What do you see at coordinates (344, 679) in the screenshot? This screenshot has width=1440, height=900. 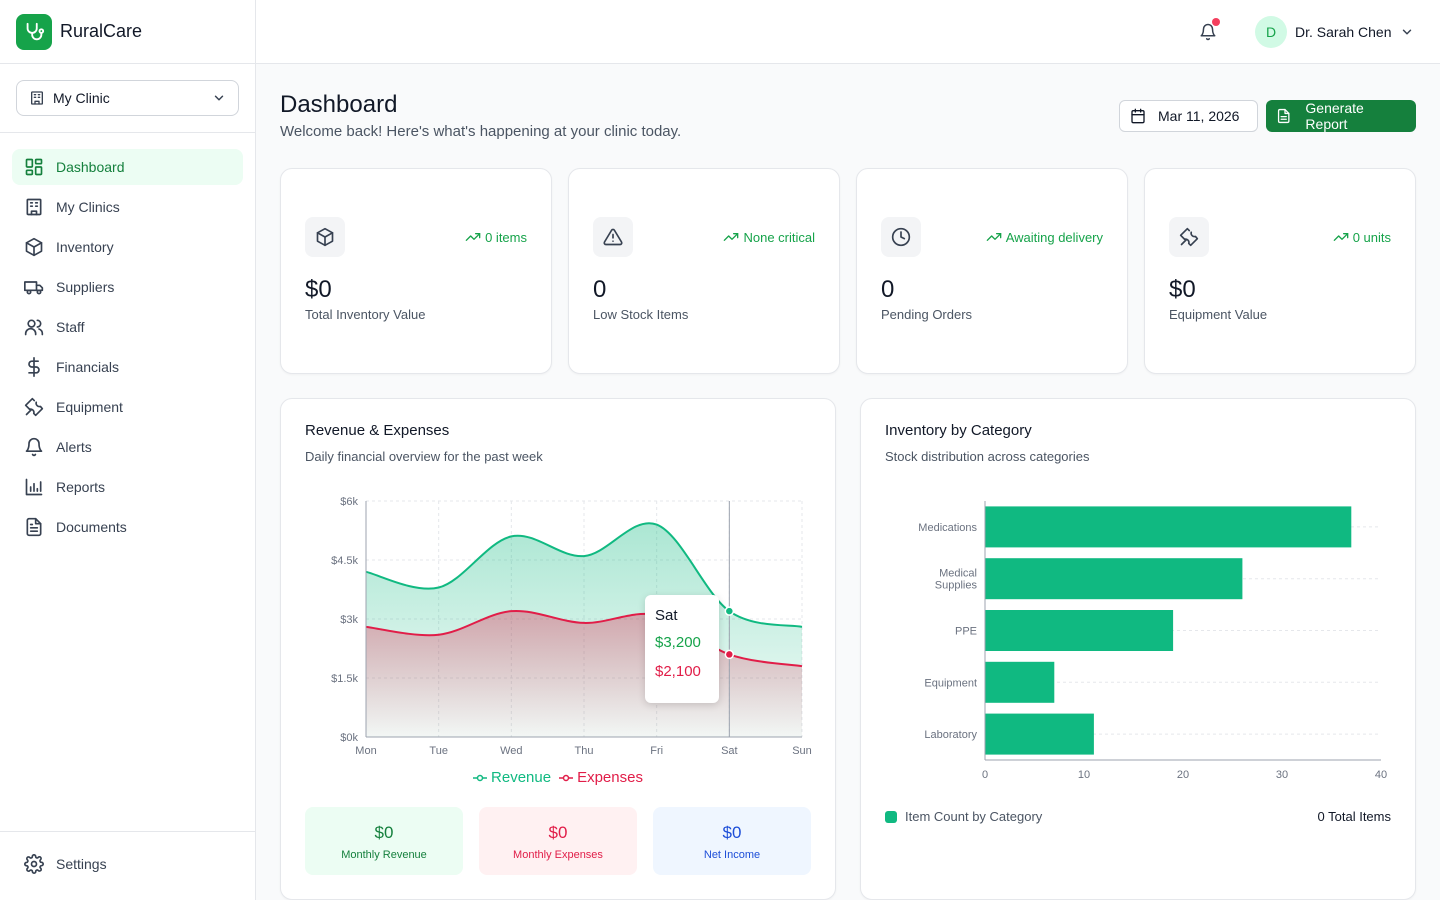 I see `y-tick-label: $1.5k` at bounding box center [344, 679].